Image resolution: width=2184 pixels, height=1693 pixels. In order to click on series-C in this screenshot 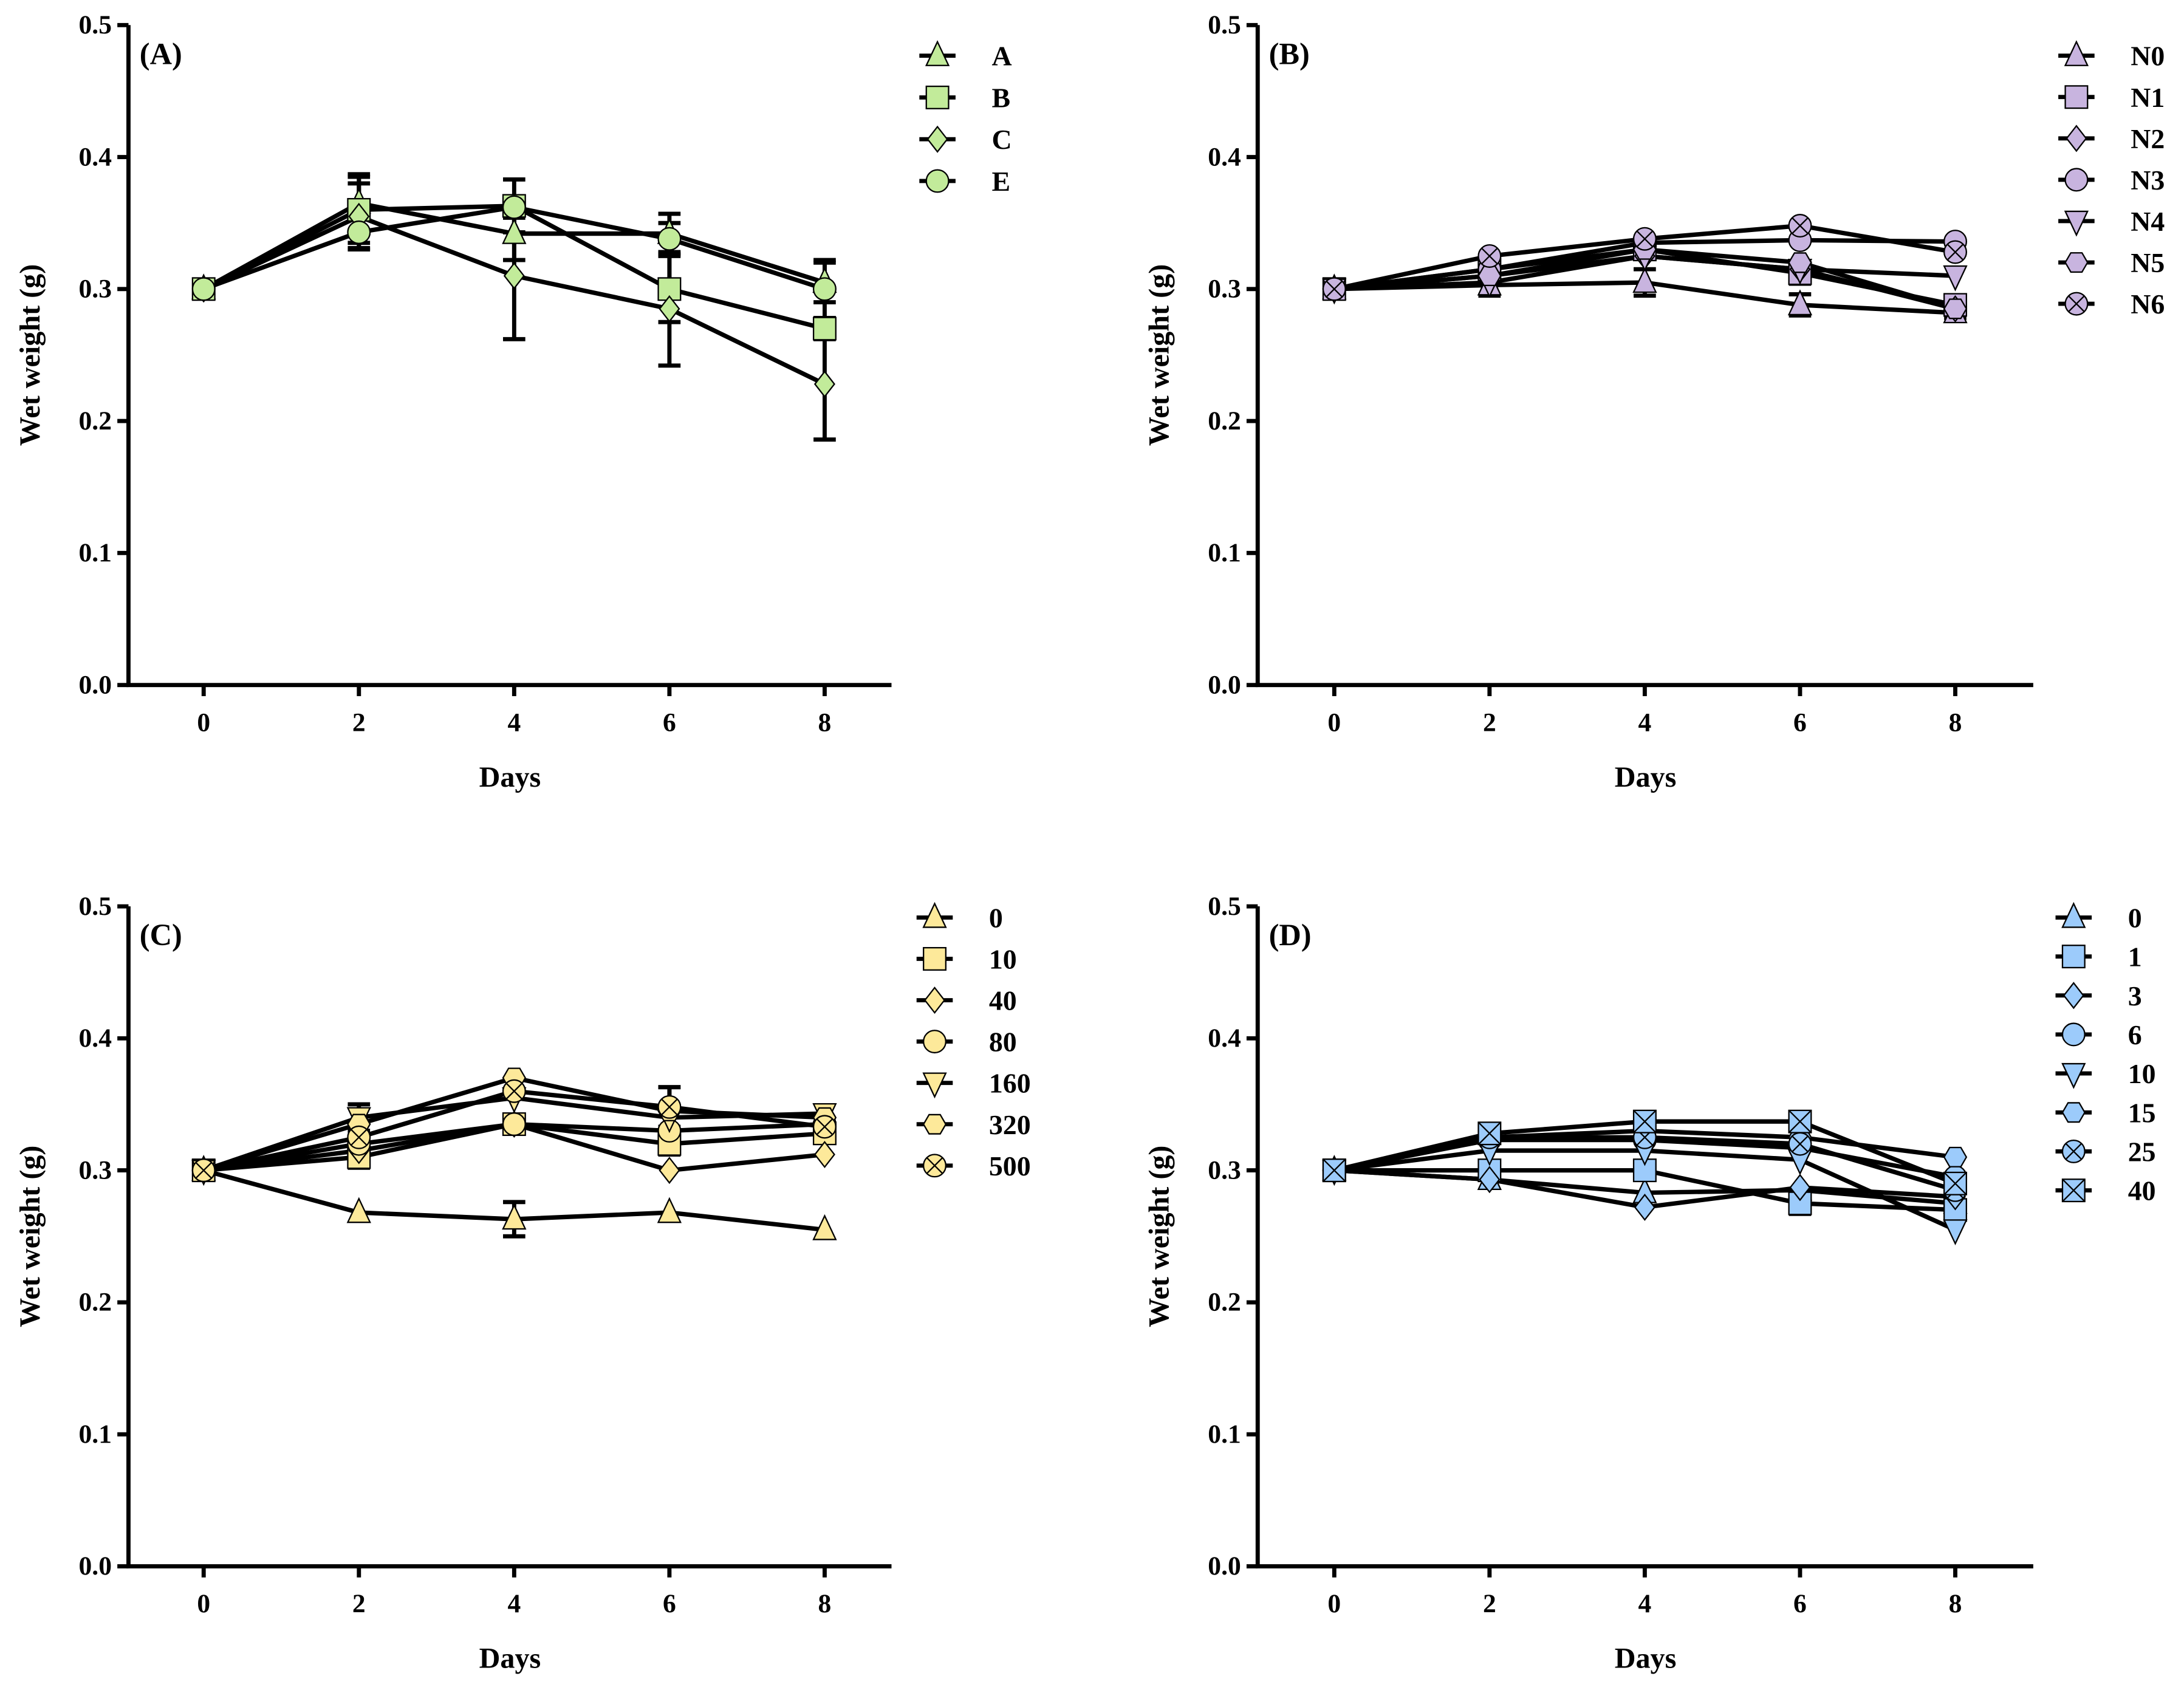, I will do `click(519, 311)`.